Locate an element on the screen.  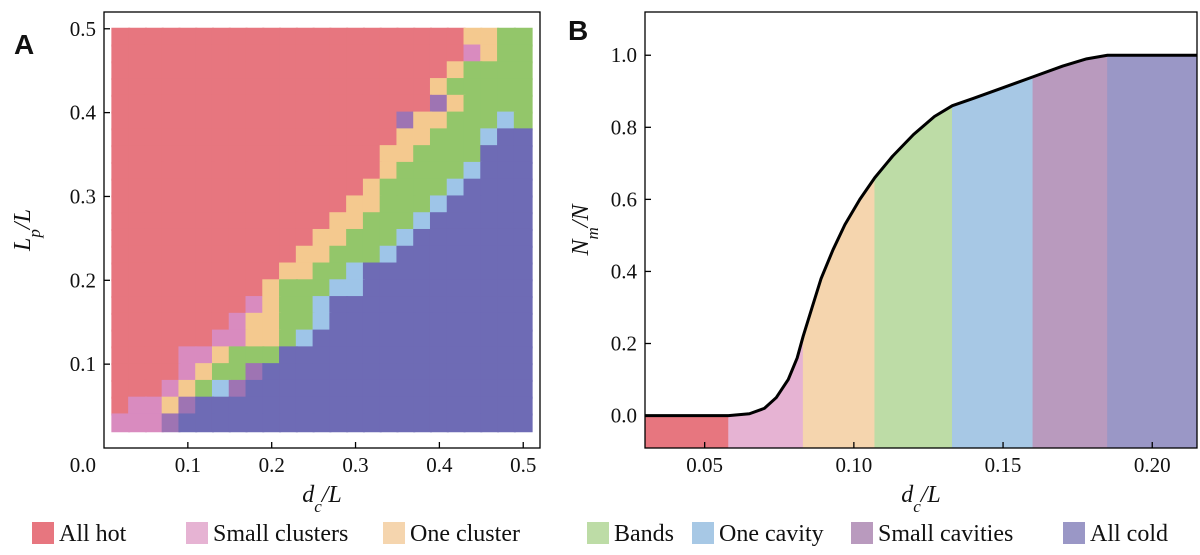
legend-label: One cluster is located at coordinates (465, 534).